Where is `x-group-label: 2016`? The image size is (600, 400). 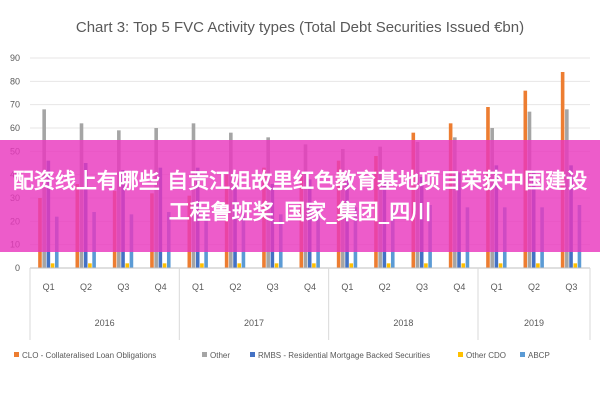 x-group-label: 2016 is located at coordinates (105, 323).